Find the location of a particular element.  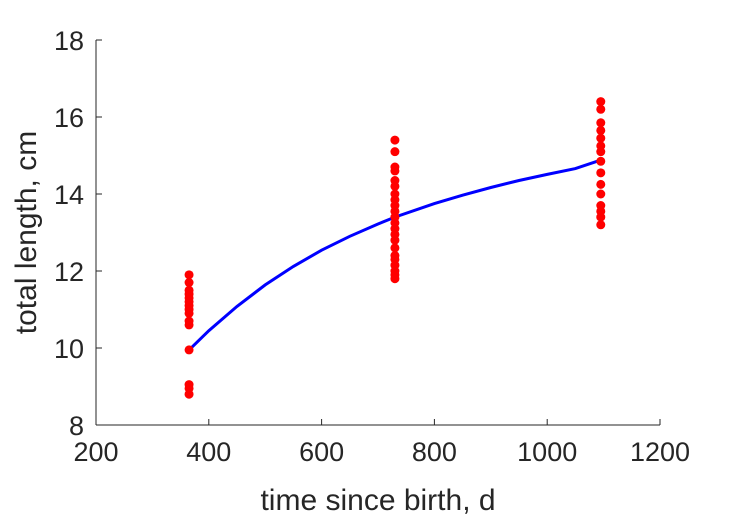

x-tick-label: 200 is located at coordinates (95, 452).